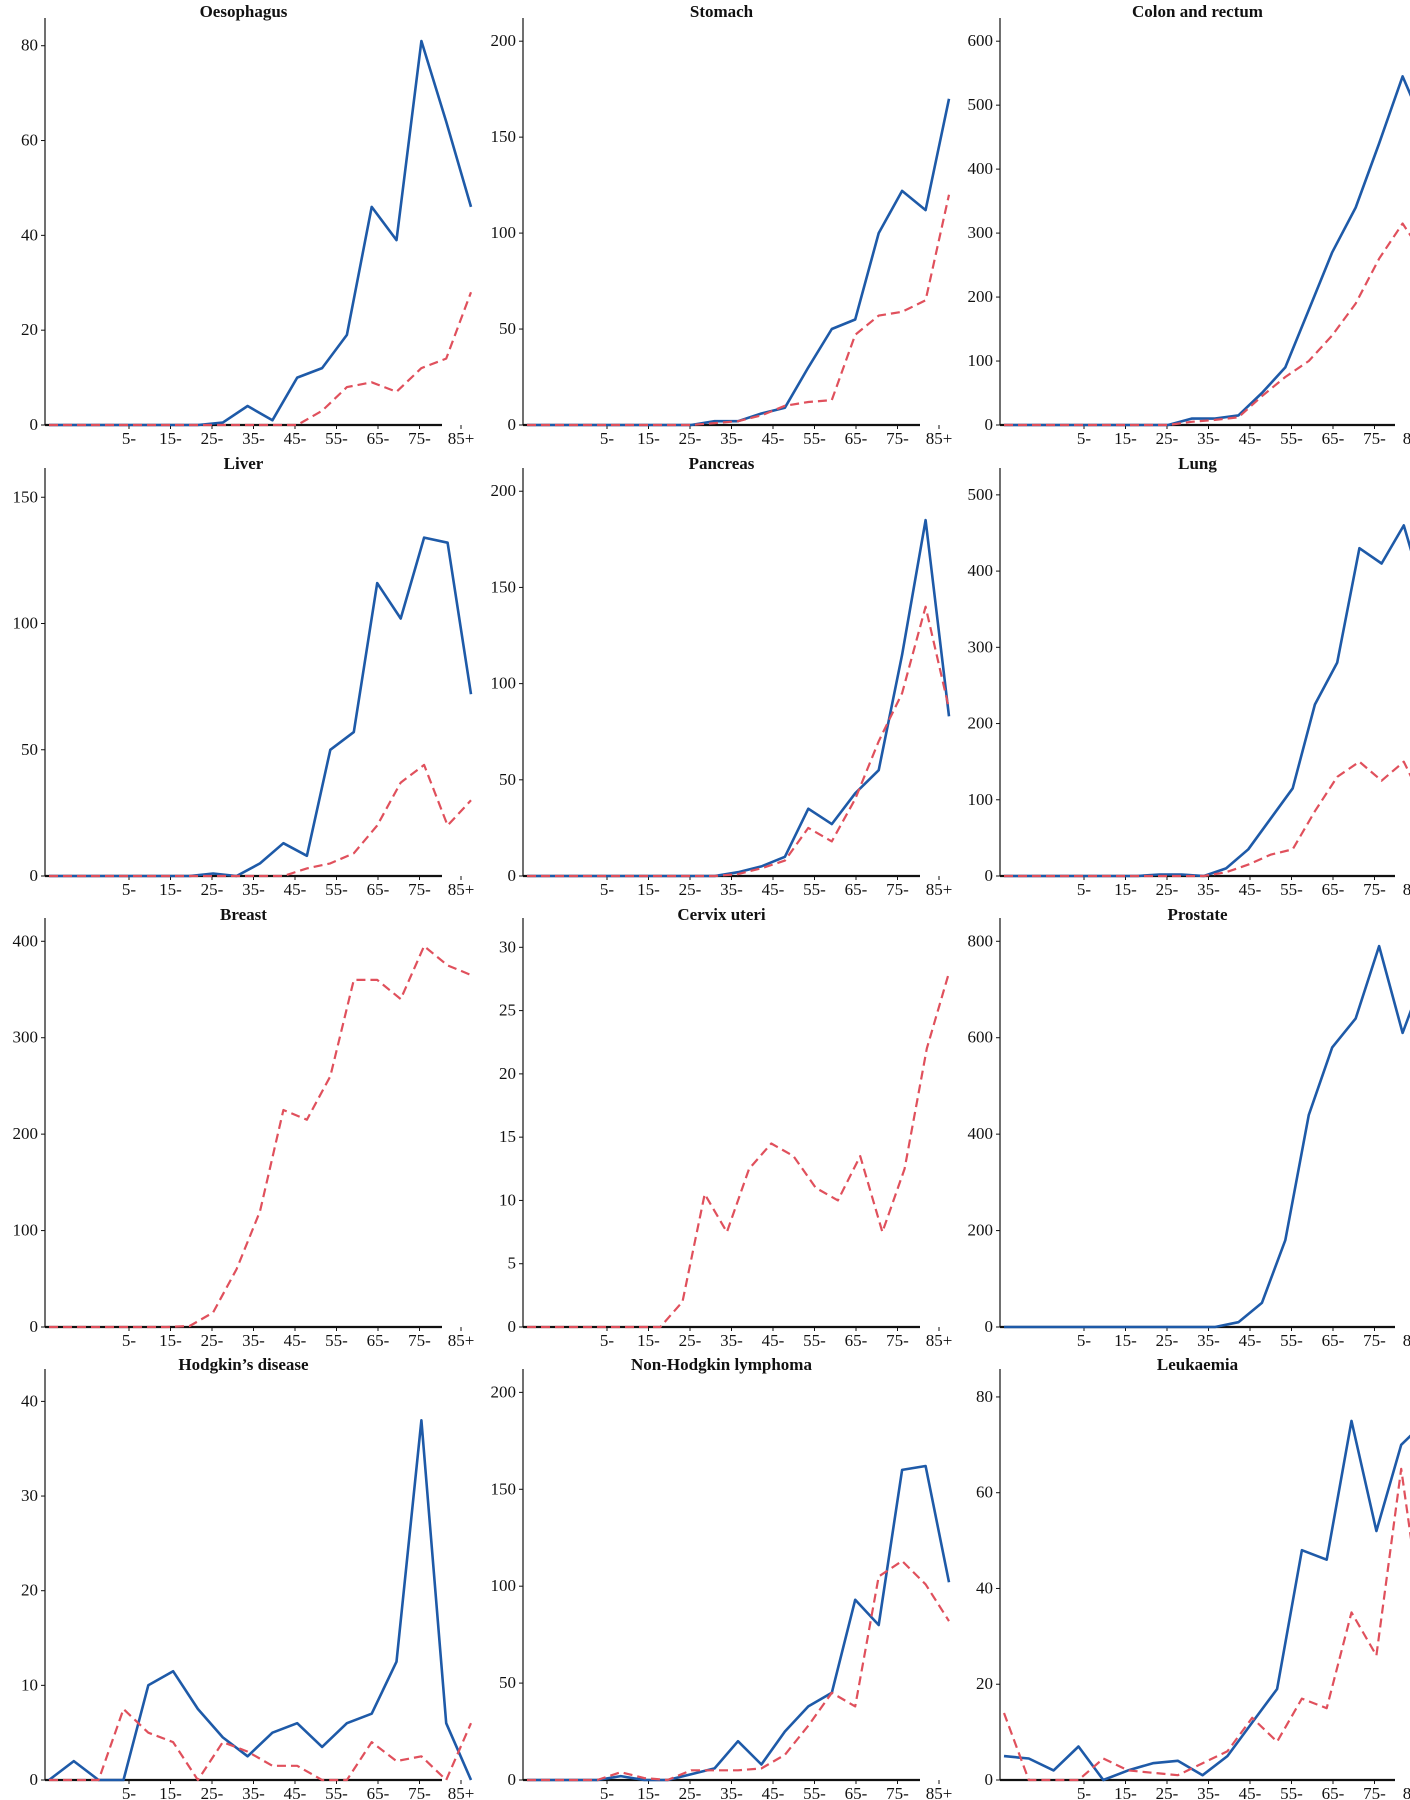  I want to click on y-tick-label: 80, so click(984, 1396).